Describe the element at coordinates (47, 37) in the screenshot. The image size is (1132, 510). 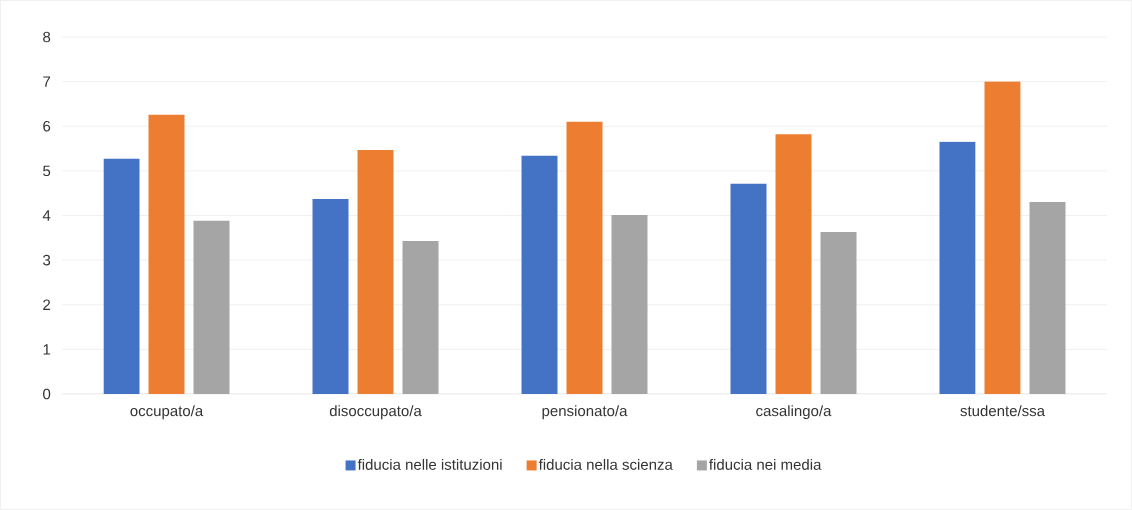
I see `y-tick-label: 8` at that location.